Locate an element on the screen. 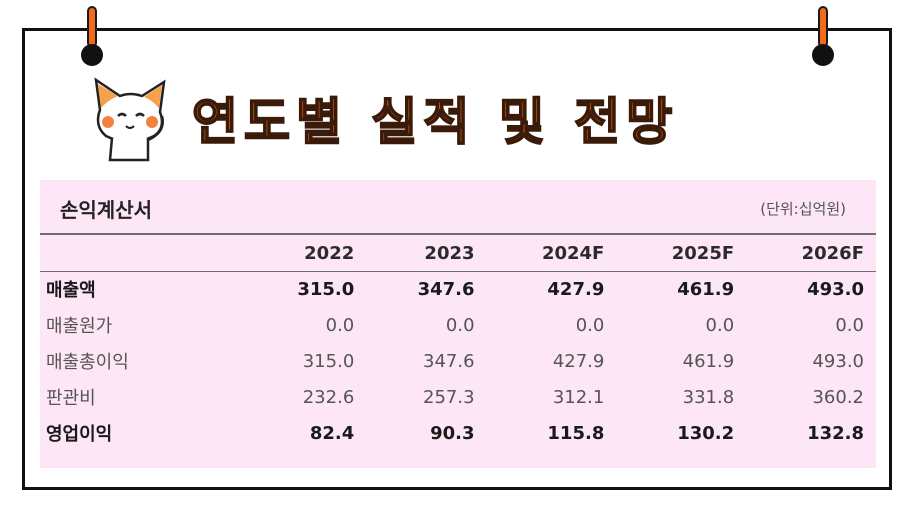 This screenshot has width=919, height=507. table-row: 영업이익 82.4 90.3 115.8 130.2 132.8 is located at coordinates (458, 433).